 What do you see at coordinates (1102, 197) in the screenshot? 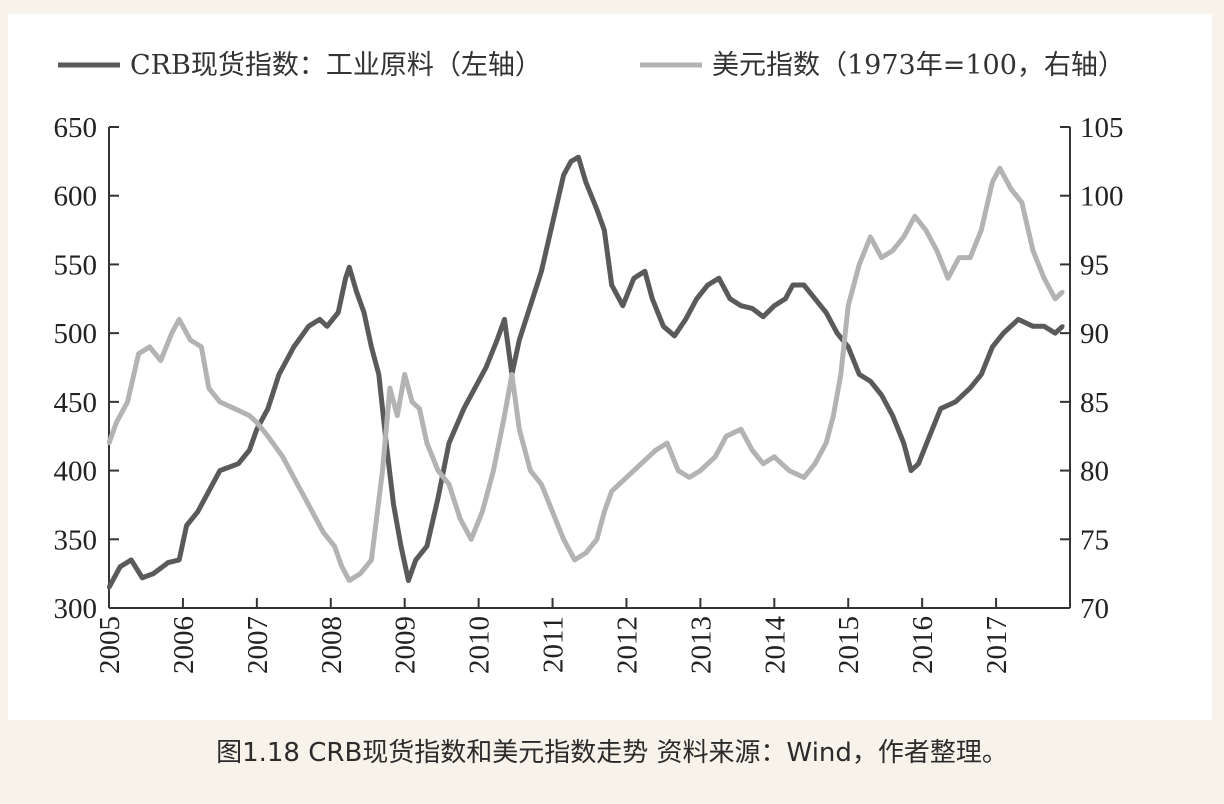
I see `right-tick-label: 100` at bounding box center [1102, 197].